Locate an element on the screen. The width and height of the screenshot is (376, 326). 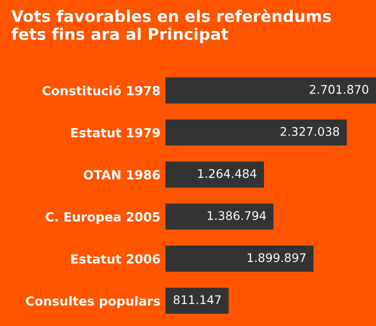
chart-title: Vots favorables en els referèndums fets fins ara al Principat is located at coordinates (171, 26).